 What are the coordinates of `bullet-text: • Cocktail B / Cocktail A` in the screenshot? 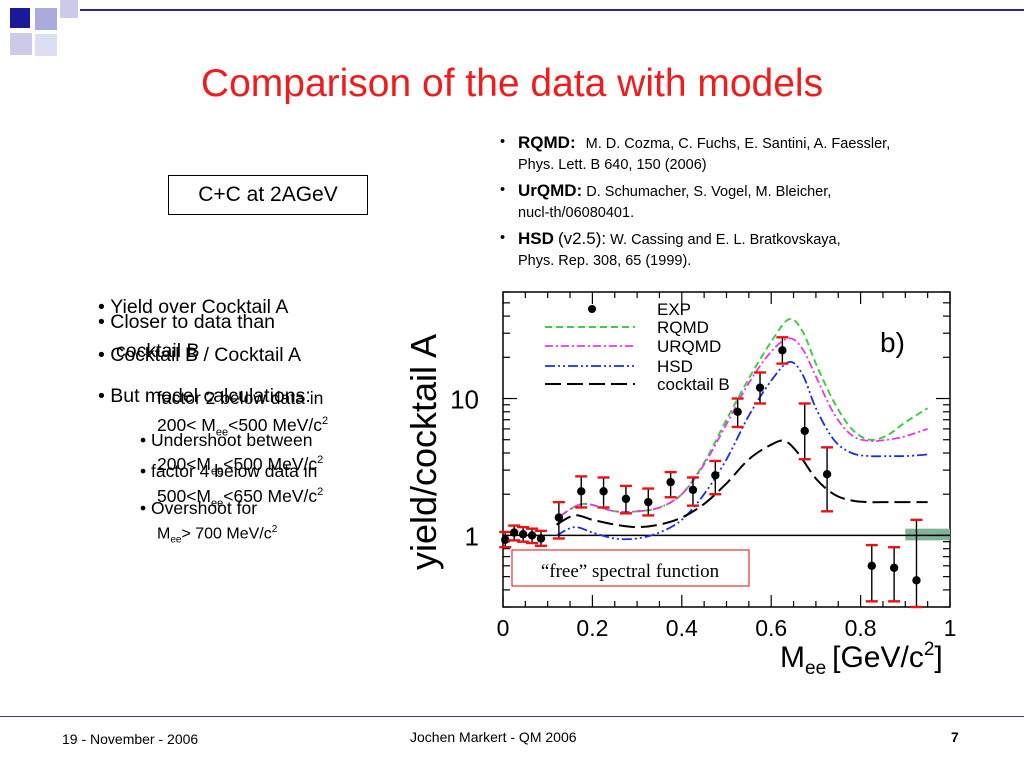 It's located at (199, 355).